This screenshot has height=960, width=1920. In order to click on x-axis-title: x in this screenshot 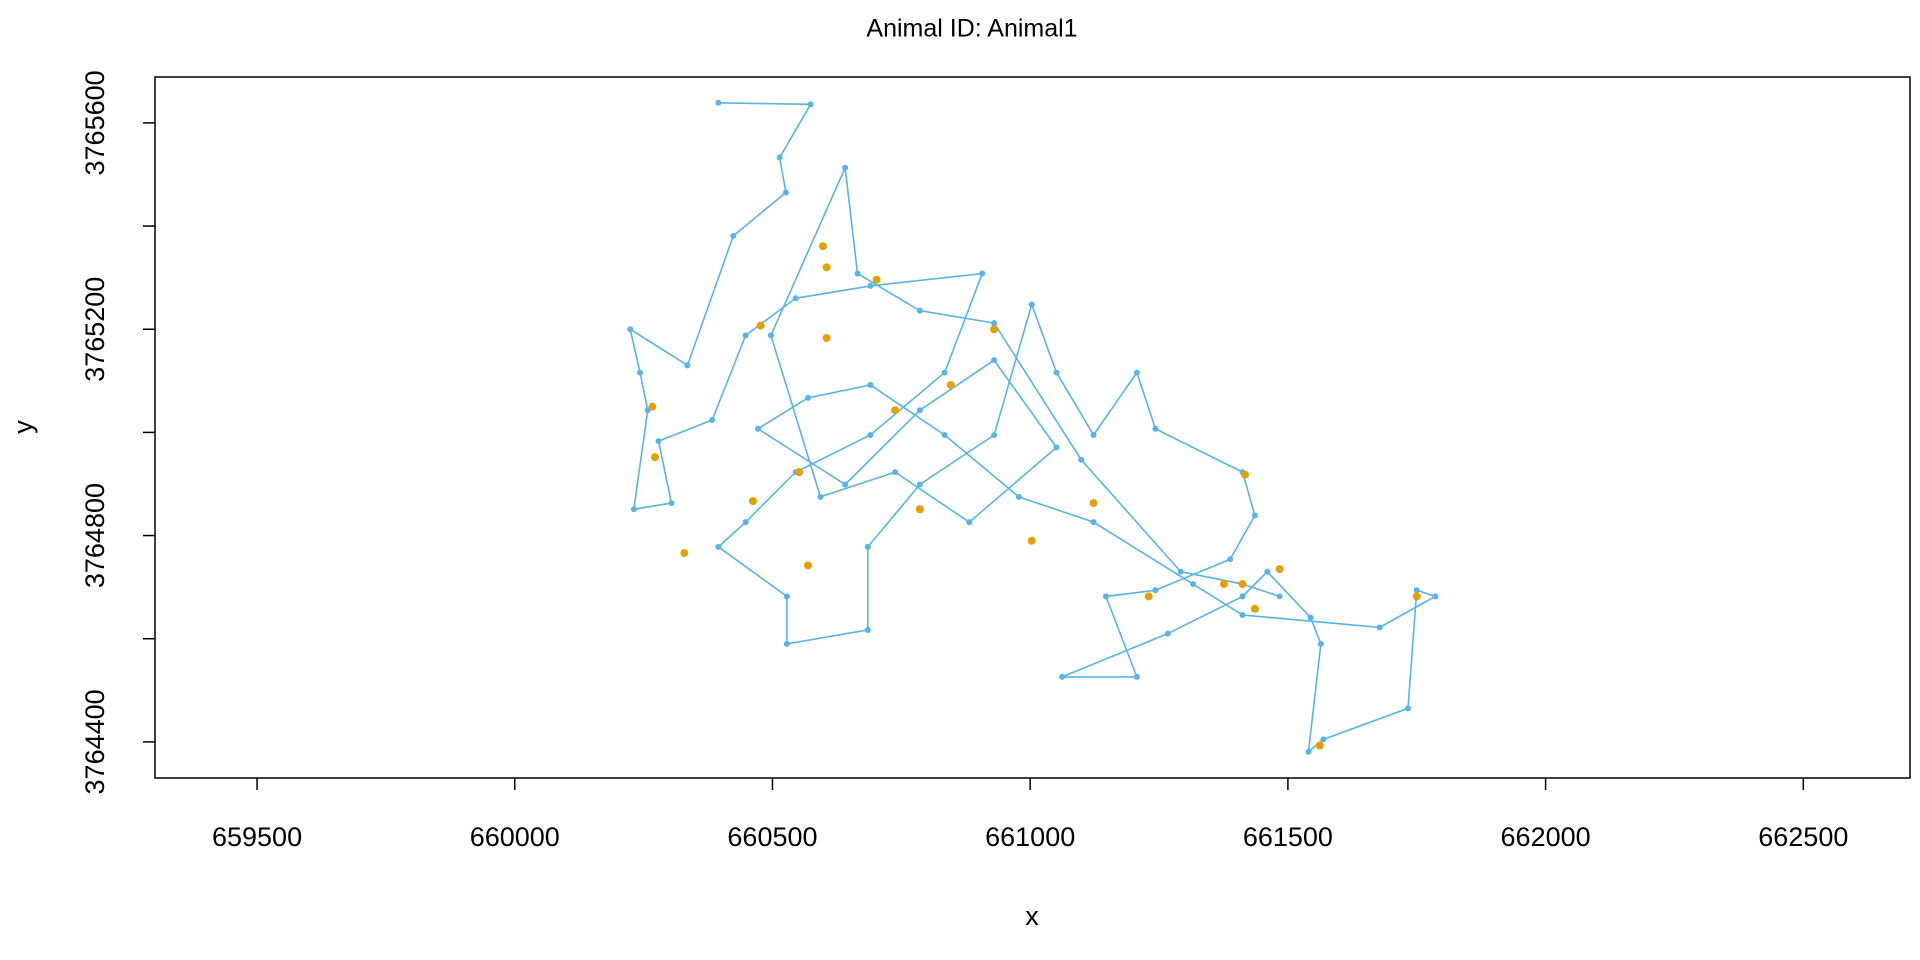, I will do `click(1032, 916)`.